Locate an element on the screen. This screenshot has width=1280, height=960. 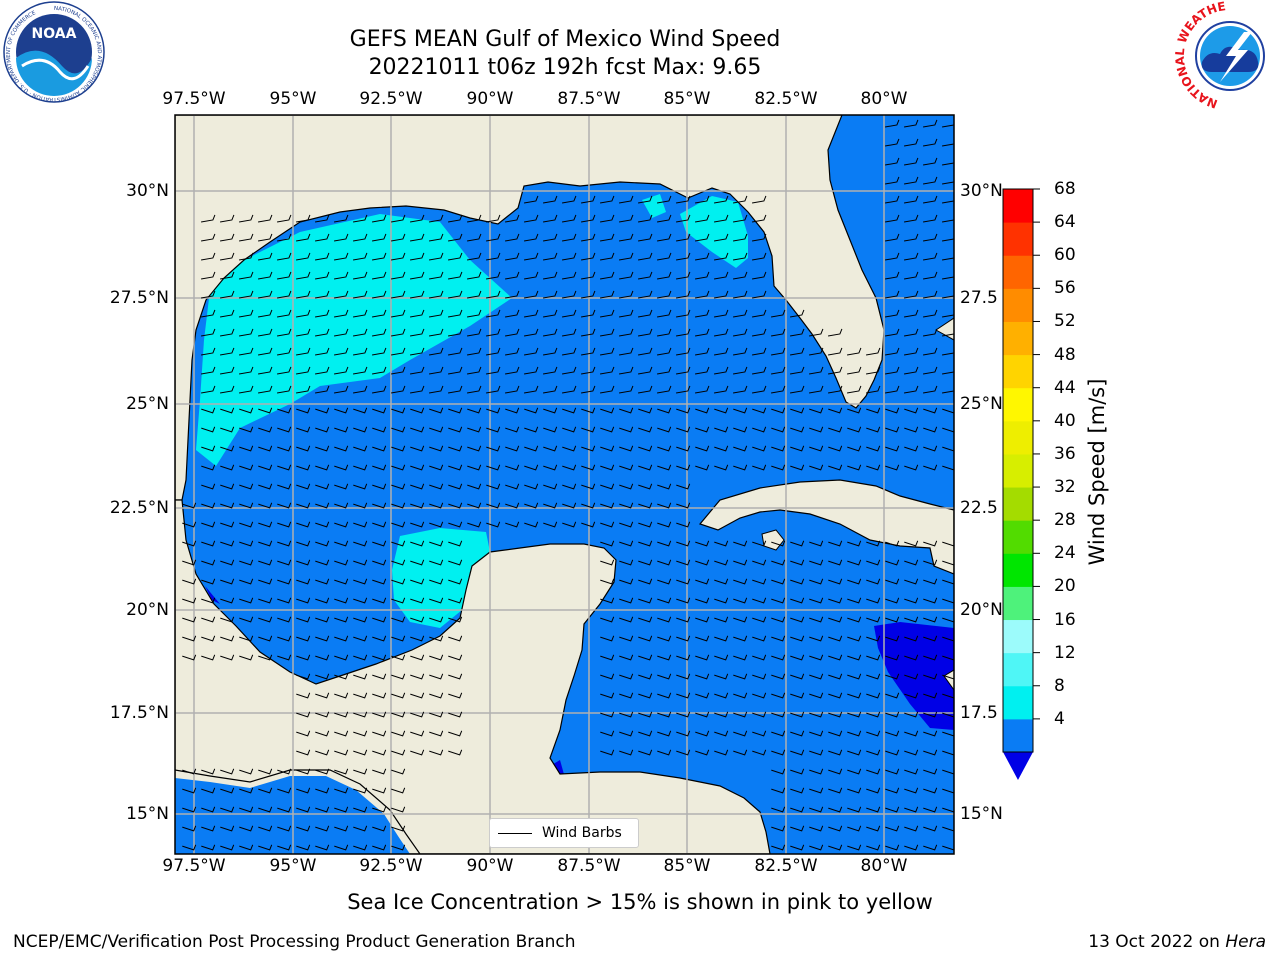
lat-label-right: 25°N is located at coordinates (981, 404).